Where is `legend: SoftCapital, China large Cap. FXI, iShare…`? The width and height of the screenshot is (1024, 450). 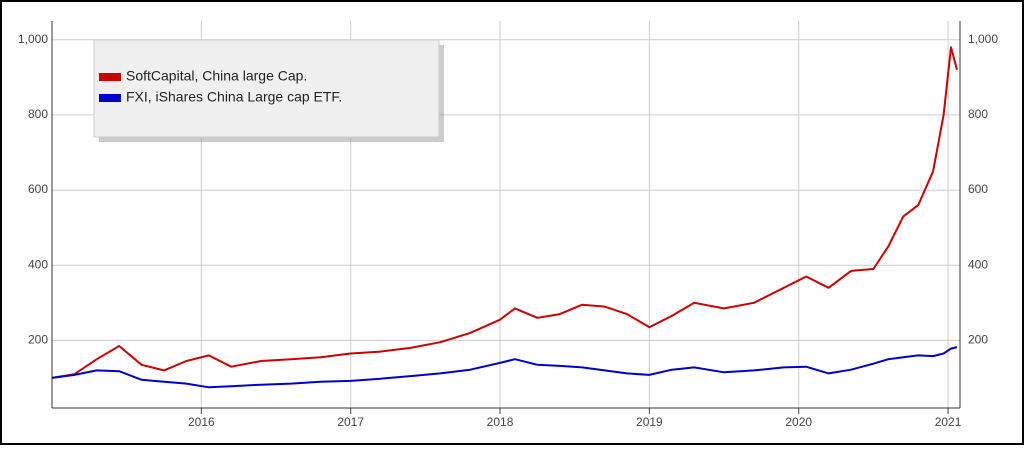 legend: SoftCapital, China large Cap. FXI, iShare… is located at coordinates (268, 90).